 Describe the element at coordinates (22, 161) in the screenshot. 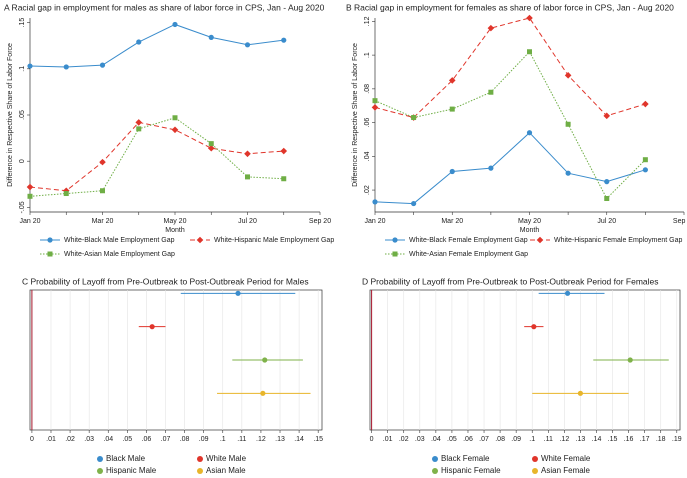

I see `y-tick-label: 0` at that location.